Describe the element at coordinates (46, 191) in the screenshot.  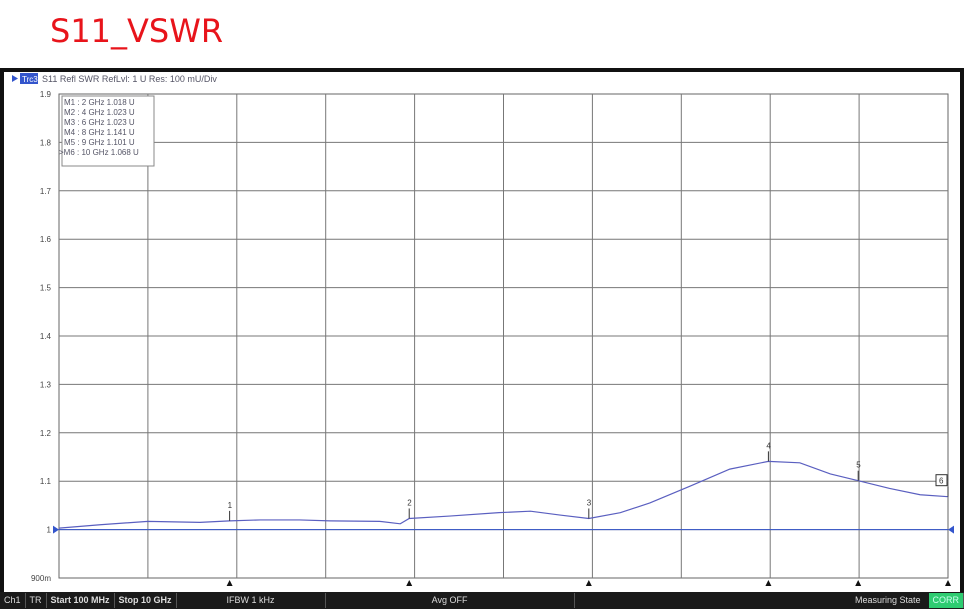
I see `y-tick-label: 1.7` at that location.